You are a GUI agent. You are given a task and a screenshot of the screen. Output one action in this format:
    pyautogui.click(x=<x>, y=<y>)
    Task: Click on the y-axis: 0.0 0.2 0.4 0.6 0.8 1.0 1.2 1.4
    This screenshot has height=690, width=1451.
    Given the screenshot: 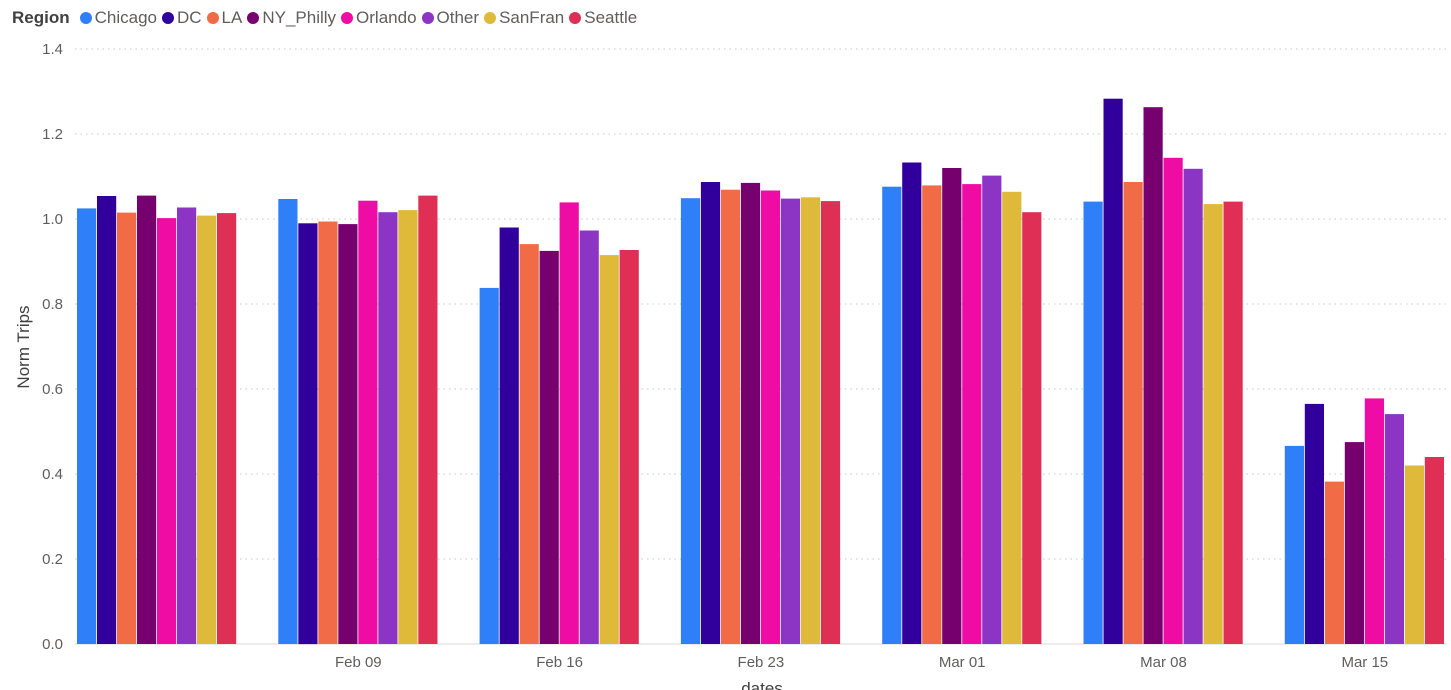 What is the action you would take?
    pyautogui.click(x=52, y=347)
    